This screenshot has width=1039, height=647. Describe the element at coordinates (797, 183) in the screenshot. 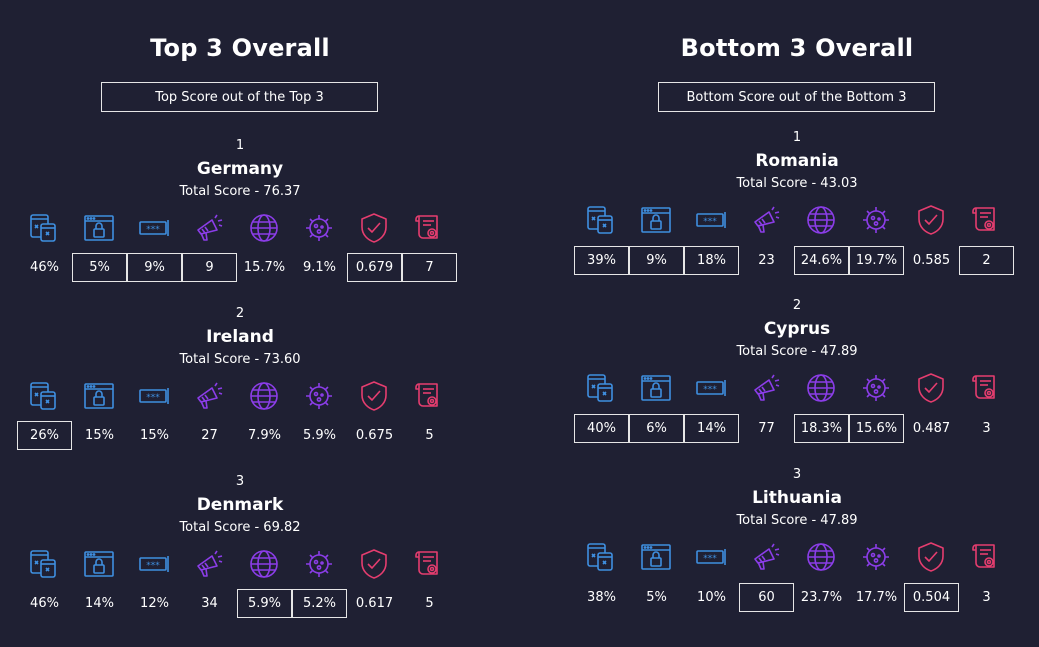

I see `total-score: Total Score - 43.03` at that location.